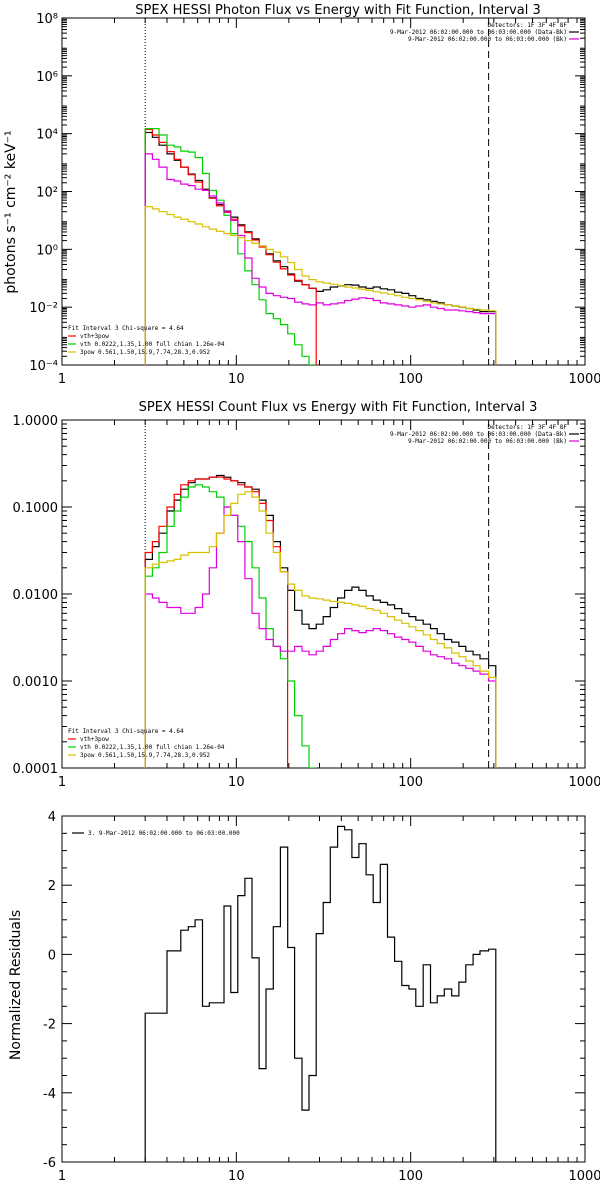 The image size is (600, 1200). Describe the element at coordinates (47, 250) in the screenshot. I see `y-tick-label: 10⁰` at that location.